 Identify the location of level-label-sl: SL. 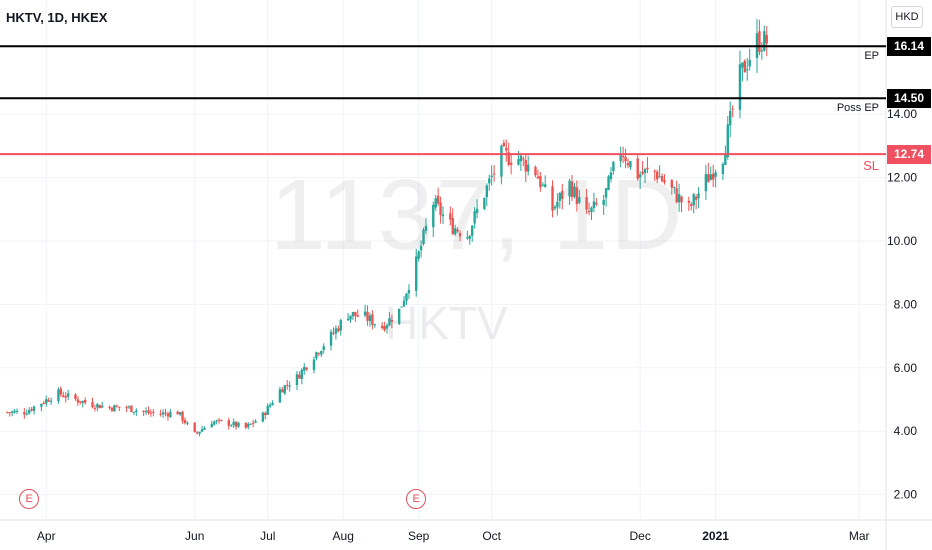
(871, 166).